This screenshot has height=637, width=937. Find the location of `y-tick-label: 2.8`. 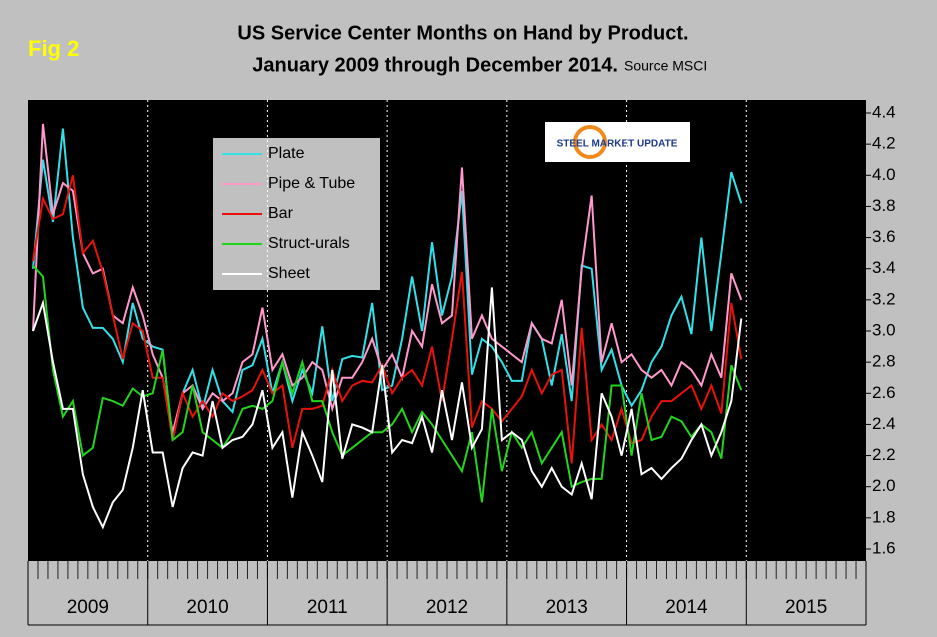

y-tick-label: 2.8 is located at coordinates (884, 361).